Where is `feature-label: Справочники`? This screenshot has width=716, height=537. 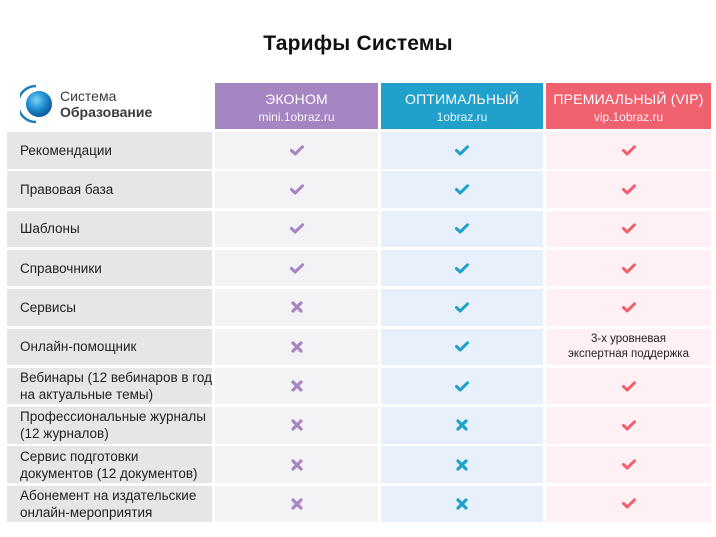
feature-label: Справочники is located at coordinates (109, 268).